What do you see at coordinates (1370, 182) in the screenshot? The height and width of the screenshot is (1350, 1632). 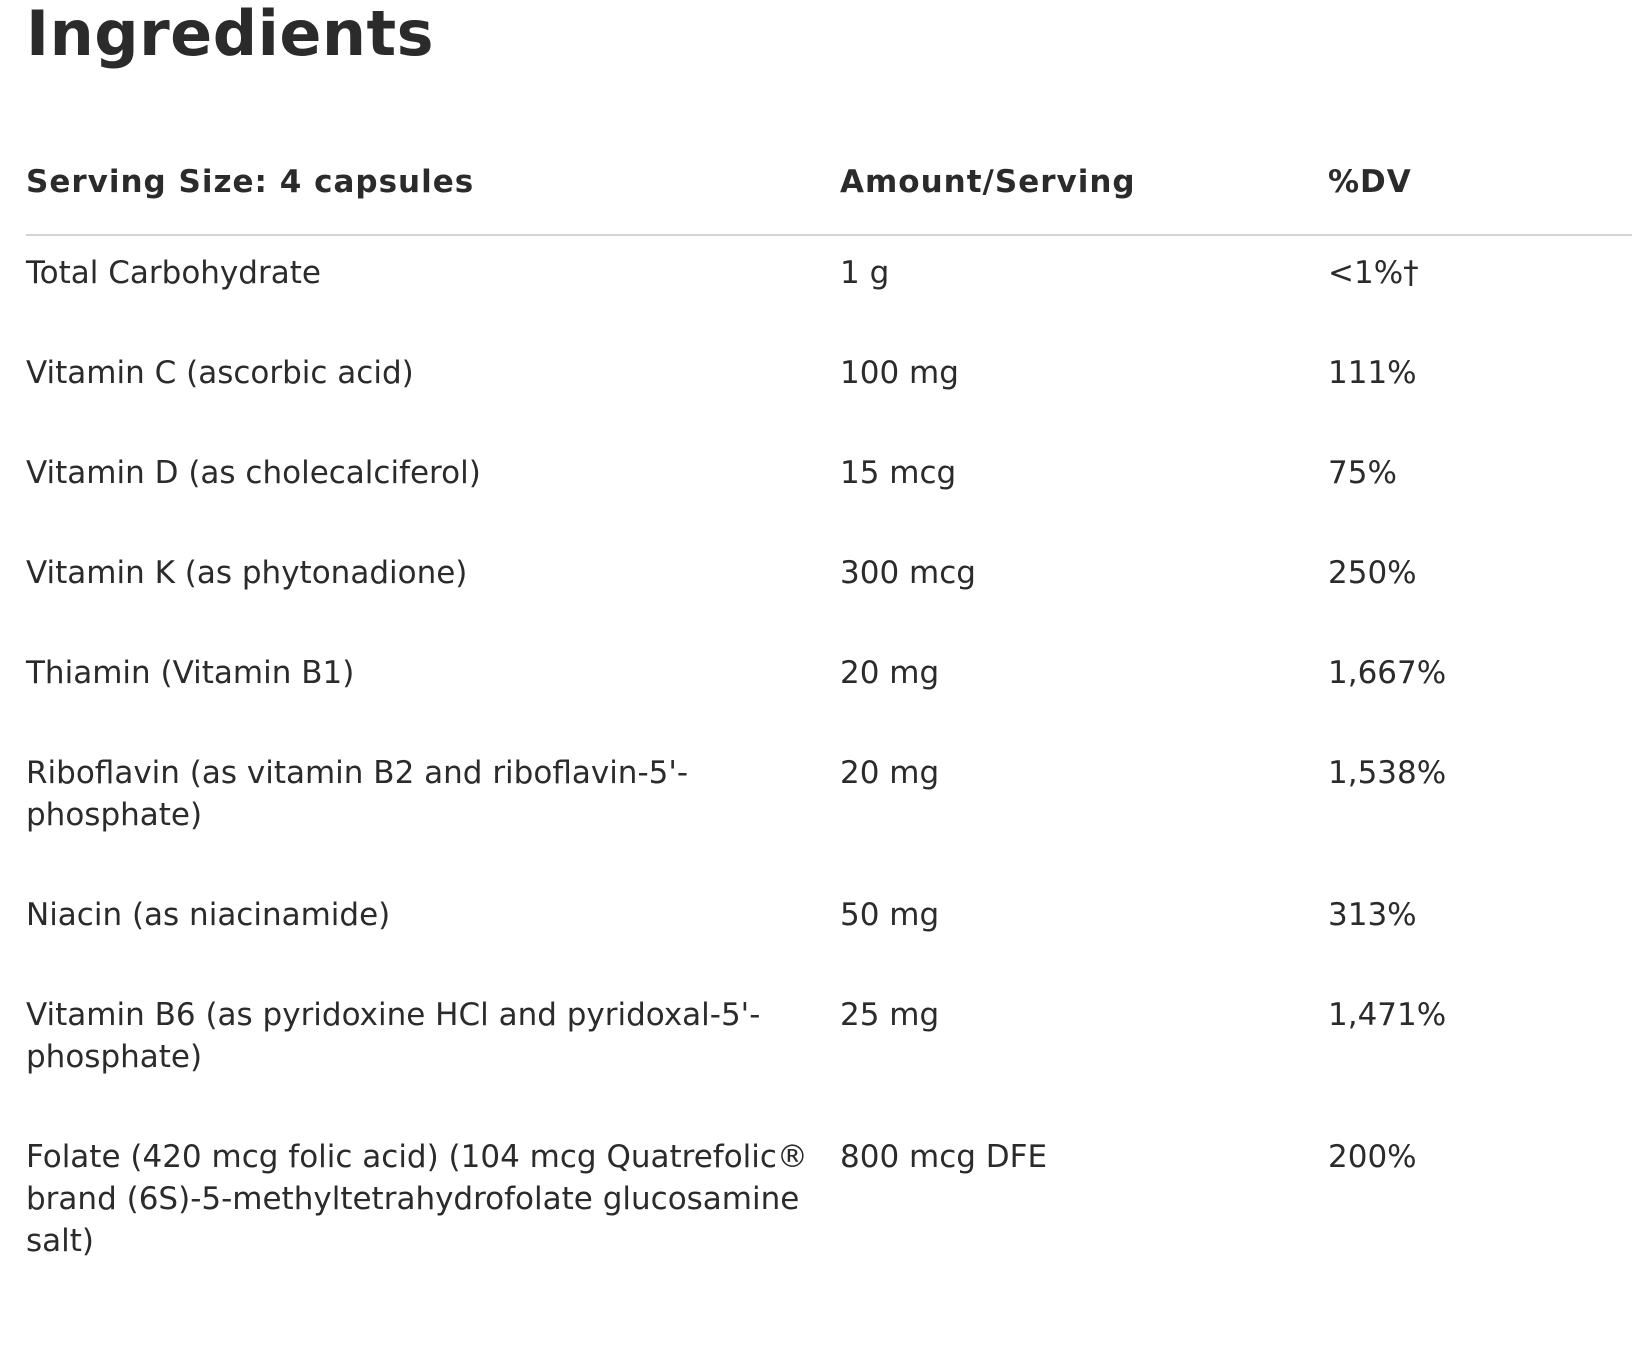 I see `header-daily-value: %DV` at bounding box center [1370, 182].